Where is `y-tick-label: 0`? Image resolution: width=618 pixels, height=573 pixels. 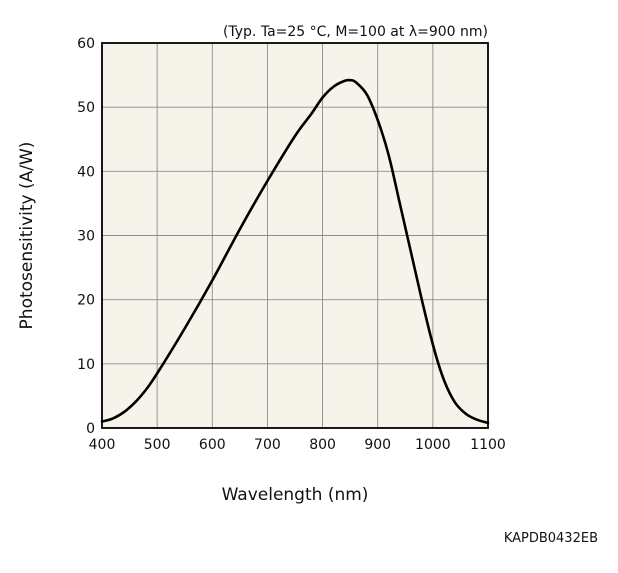
y-tick-label: 0 is located at coordinates (90, 429).